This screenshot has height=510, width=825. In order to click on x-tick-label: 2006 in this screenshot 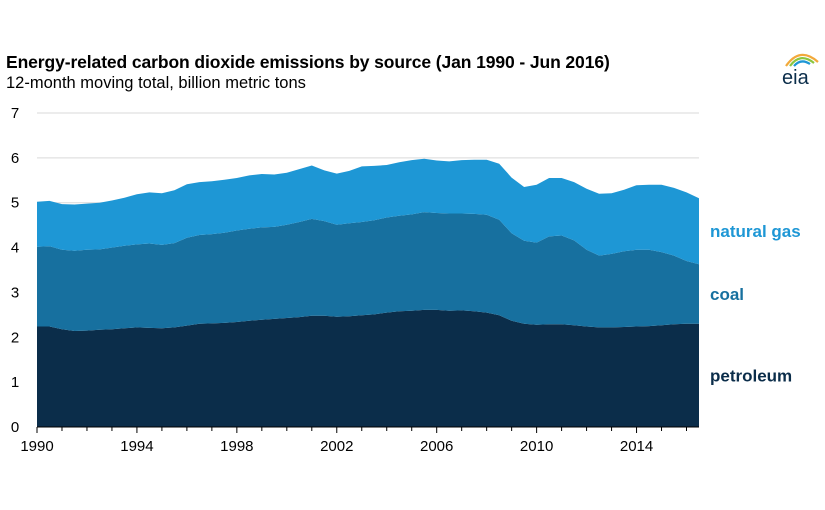, I will do `click(436, 446)`.